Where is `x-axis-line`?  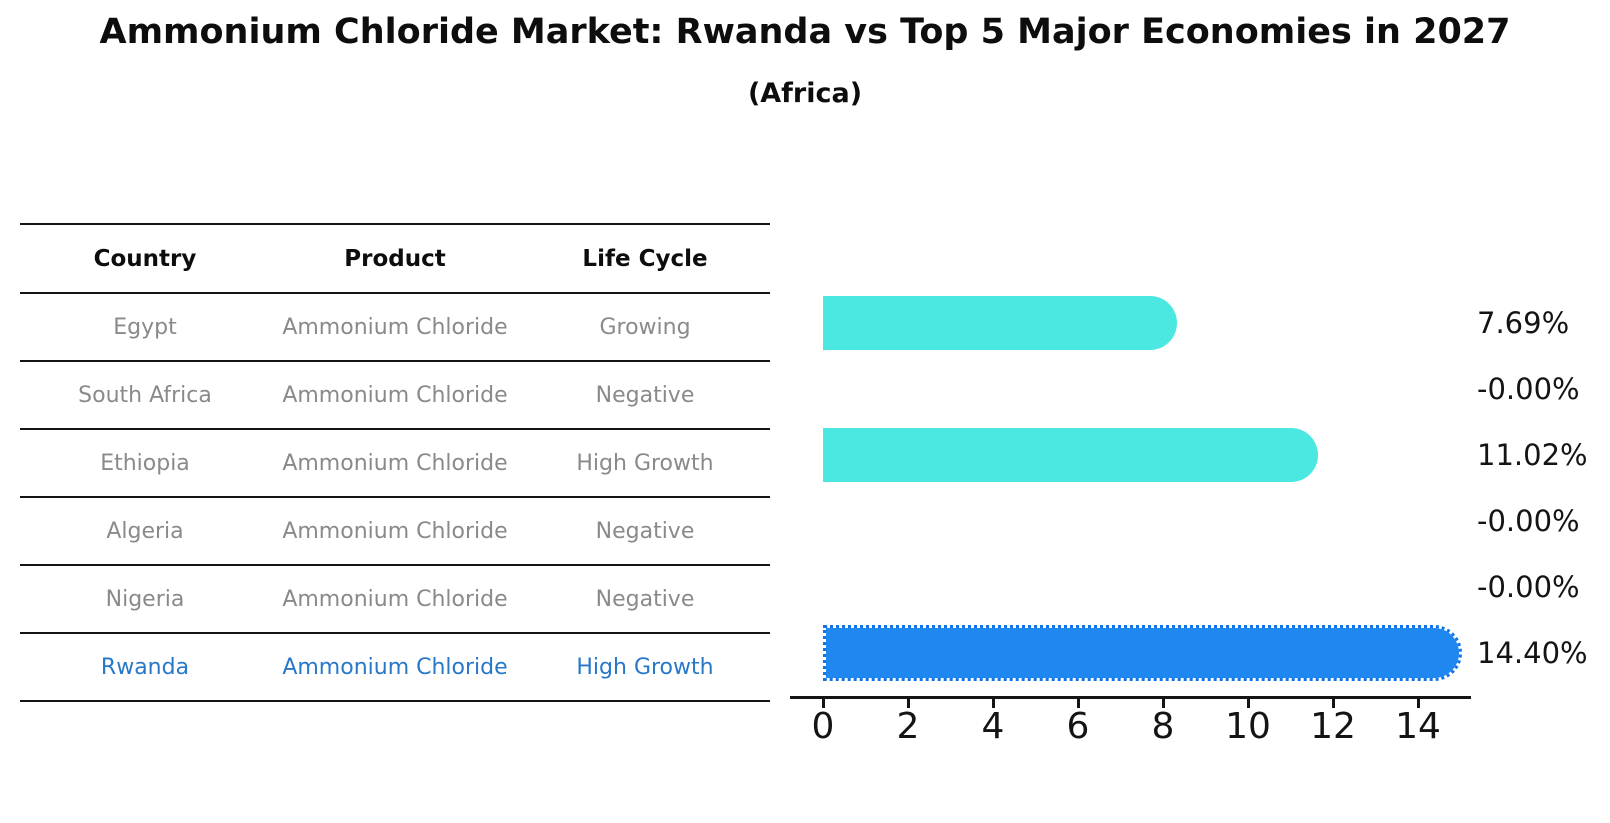 x-axis-line is located at coordinates (1130, 697).